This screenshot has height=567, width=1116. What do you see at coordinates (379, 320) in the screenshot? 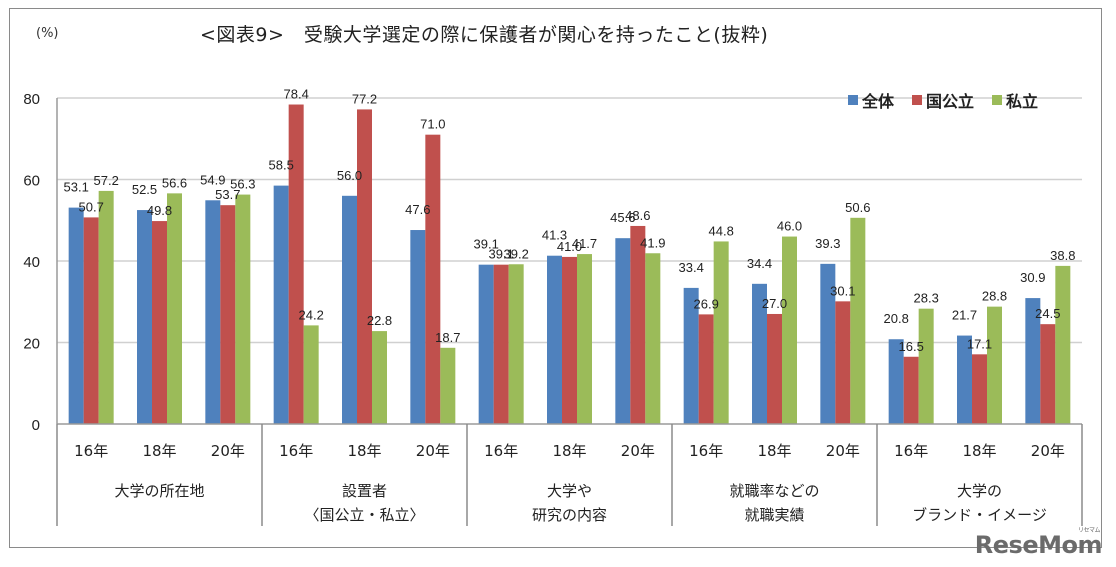
I see `data-label: 22.8` at bounding box center [379, 320].